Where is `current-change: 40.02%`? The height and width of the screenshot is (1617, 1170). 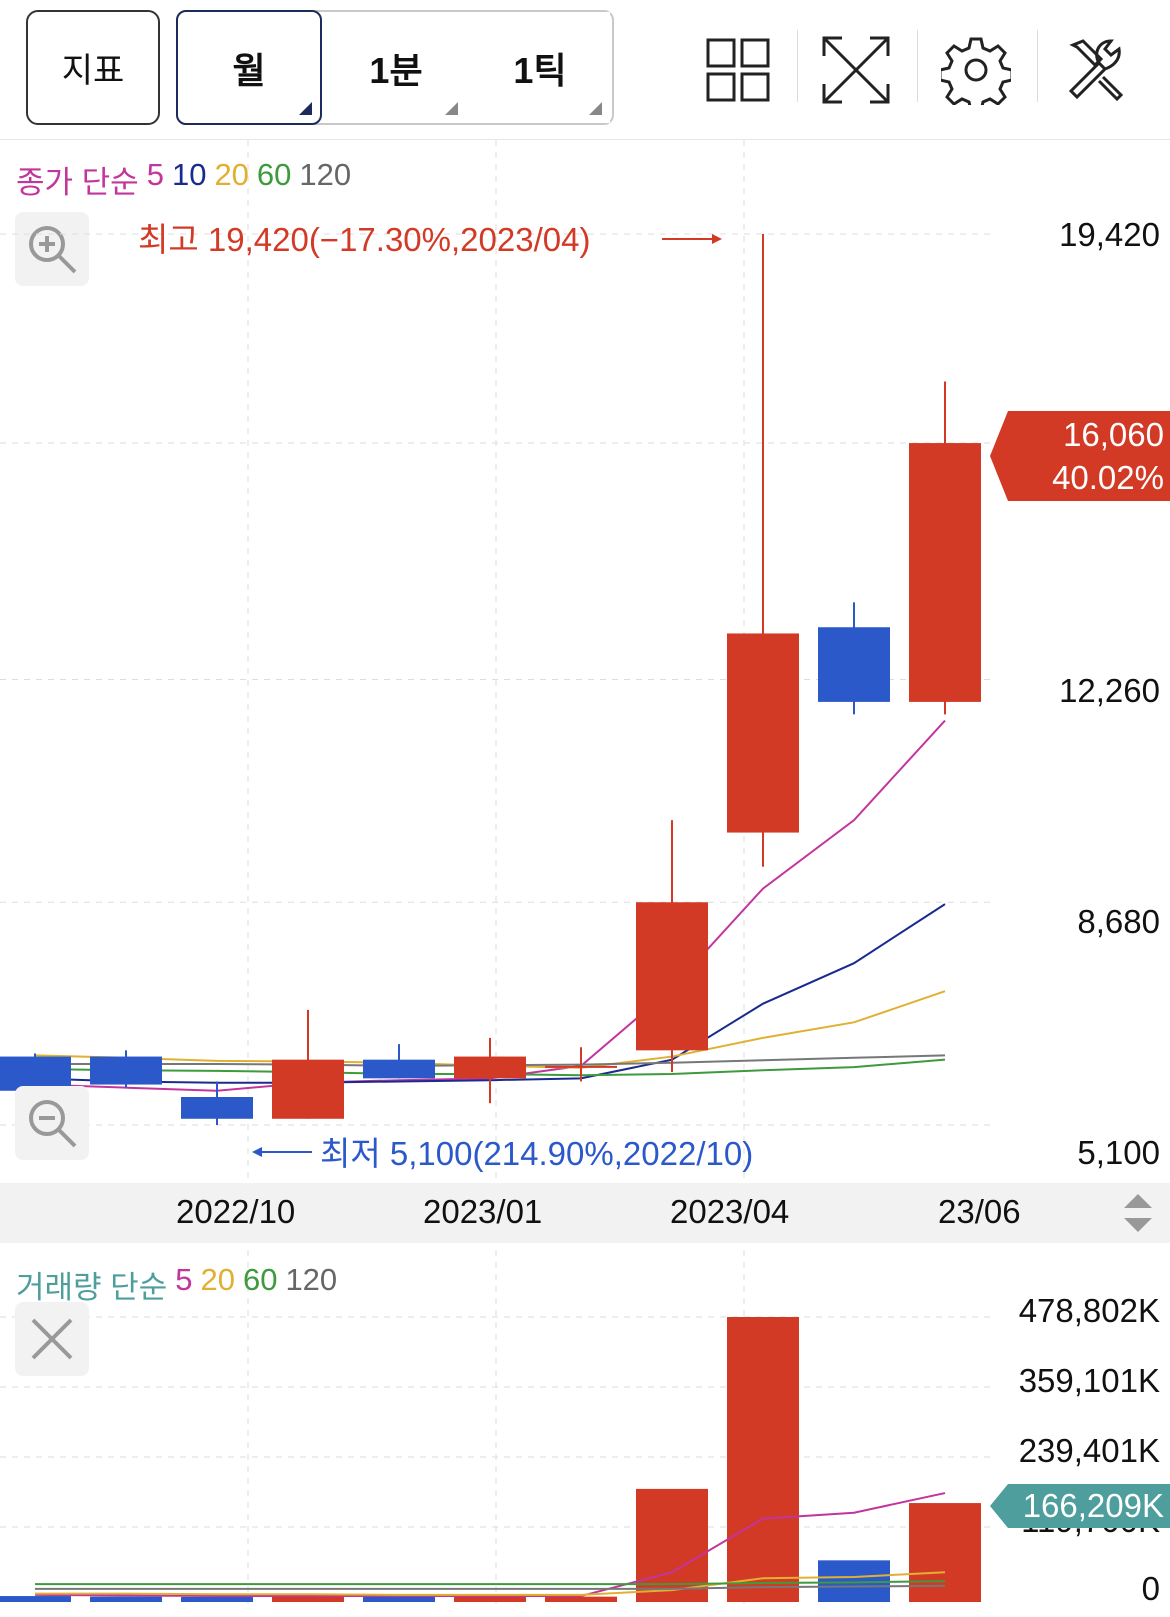 current-change: 40.02% is located at coordinates (1108, 477).